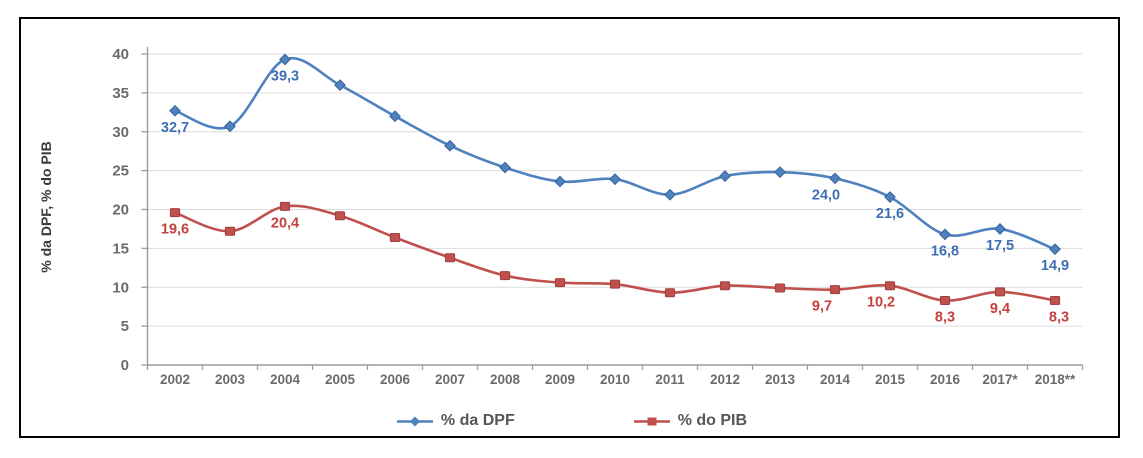 This screenshot has width=1143, height=458. Describe the element at coordinates (175, 379) in the screenshot. I see `x-tick-label: 2002` at that location.